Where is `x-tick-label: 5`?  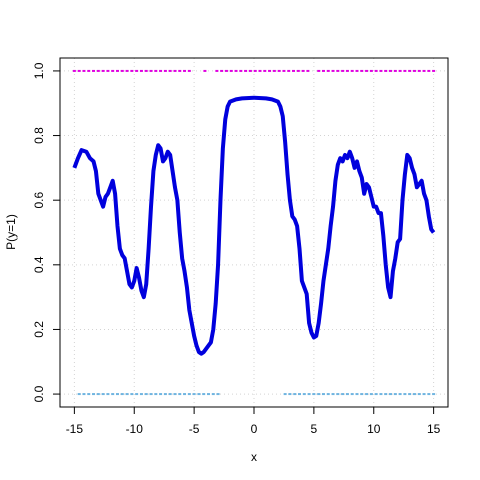
x-tick-label: 5 is located at coordinates (314, 429).